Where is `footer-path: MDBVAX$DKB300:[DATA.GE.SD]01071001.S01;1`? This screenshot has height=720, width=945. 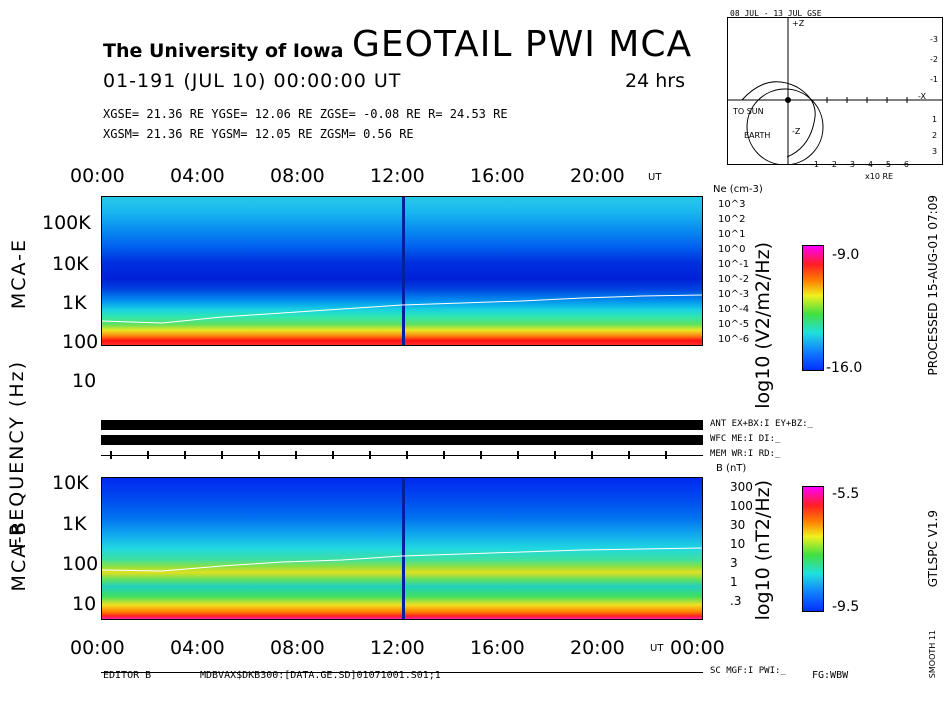
footer-path: MDBVAX$DKB300:[DATA.GE.SD]01071001.S01;1 is located at coordinates (320, 675).